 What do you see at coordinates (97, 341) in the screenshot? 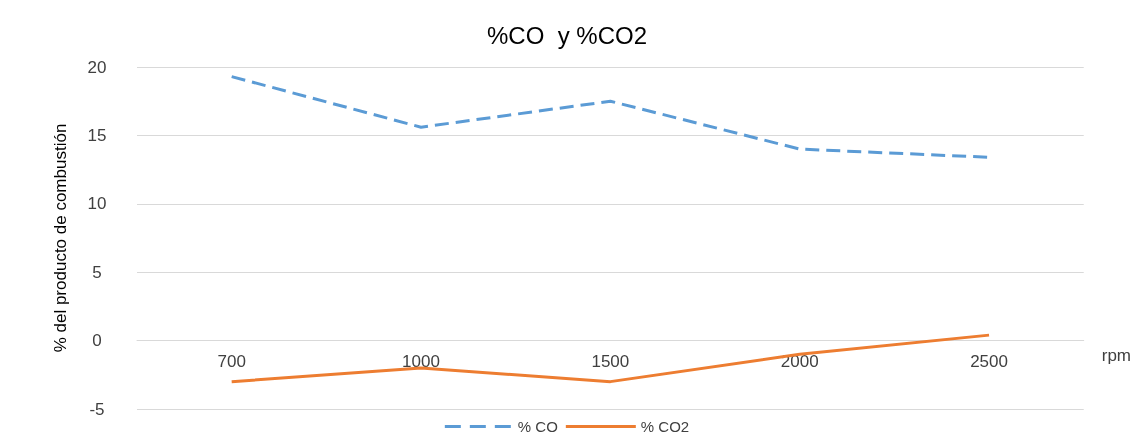
I see `y-tick-label: 0` at bounding box center [97, 341].